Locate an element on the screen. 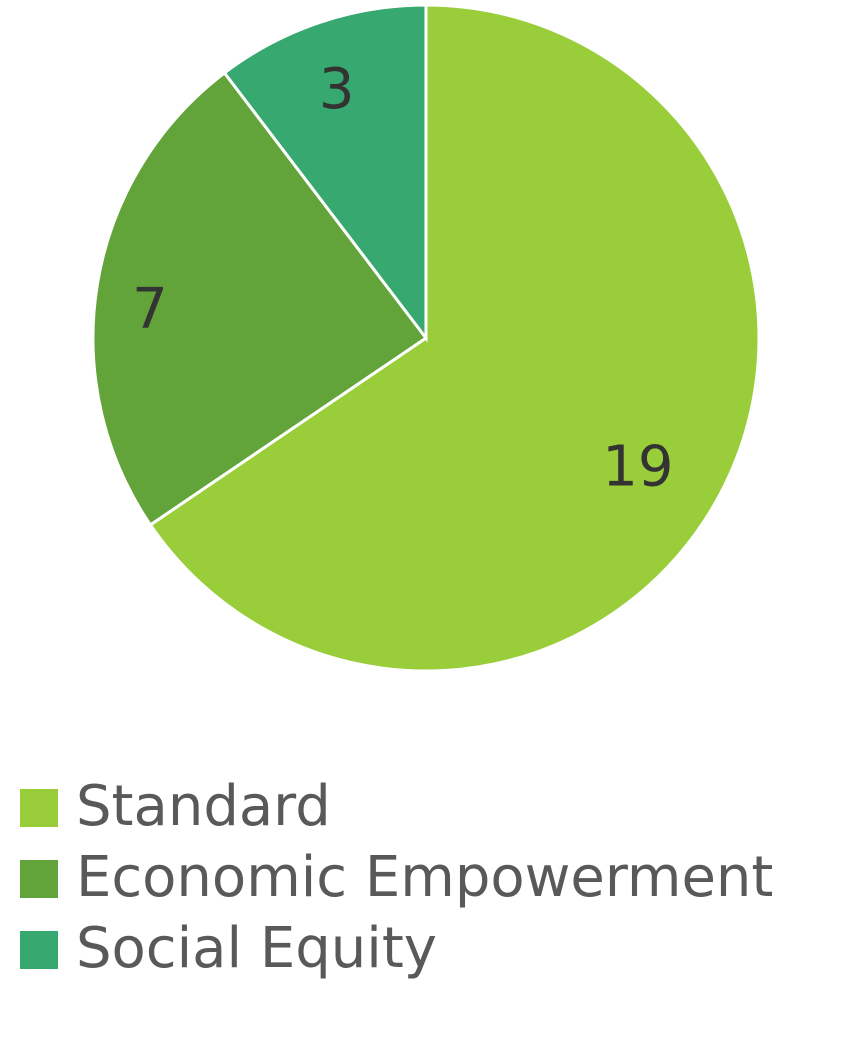  data-label: 19 is located at coordinates (637, 466).